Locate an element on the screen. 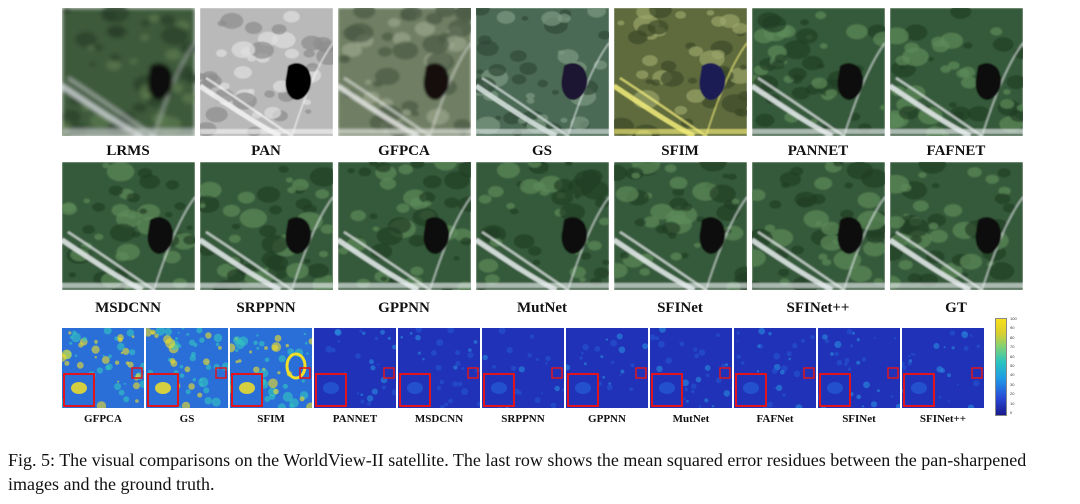  label-row2-mutnet: MutNet is located at coordinates (542, 308).